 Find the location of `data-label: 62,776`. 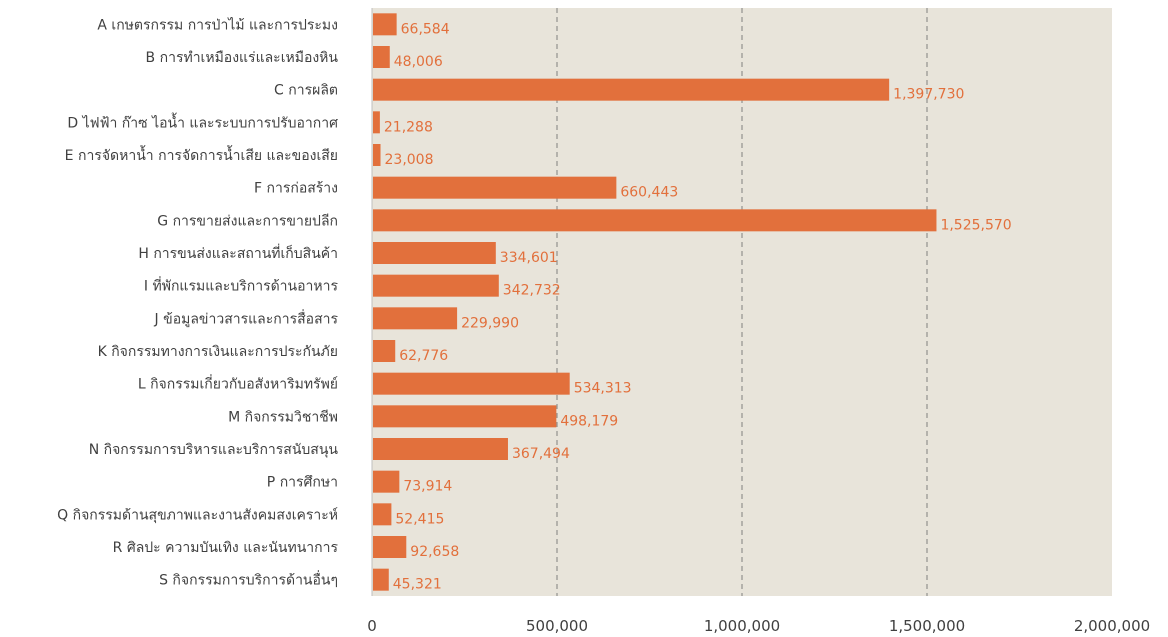

data-label: 62,776 is located at coordinates (423, 356).